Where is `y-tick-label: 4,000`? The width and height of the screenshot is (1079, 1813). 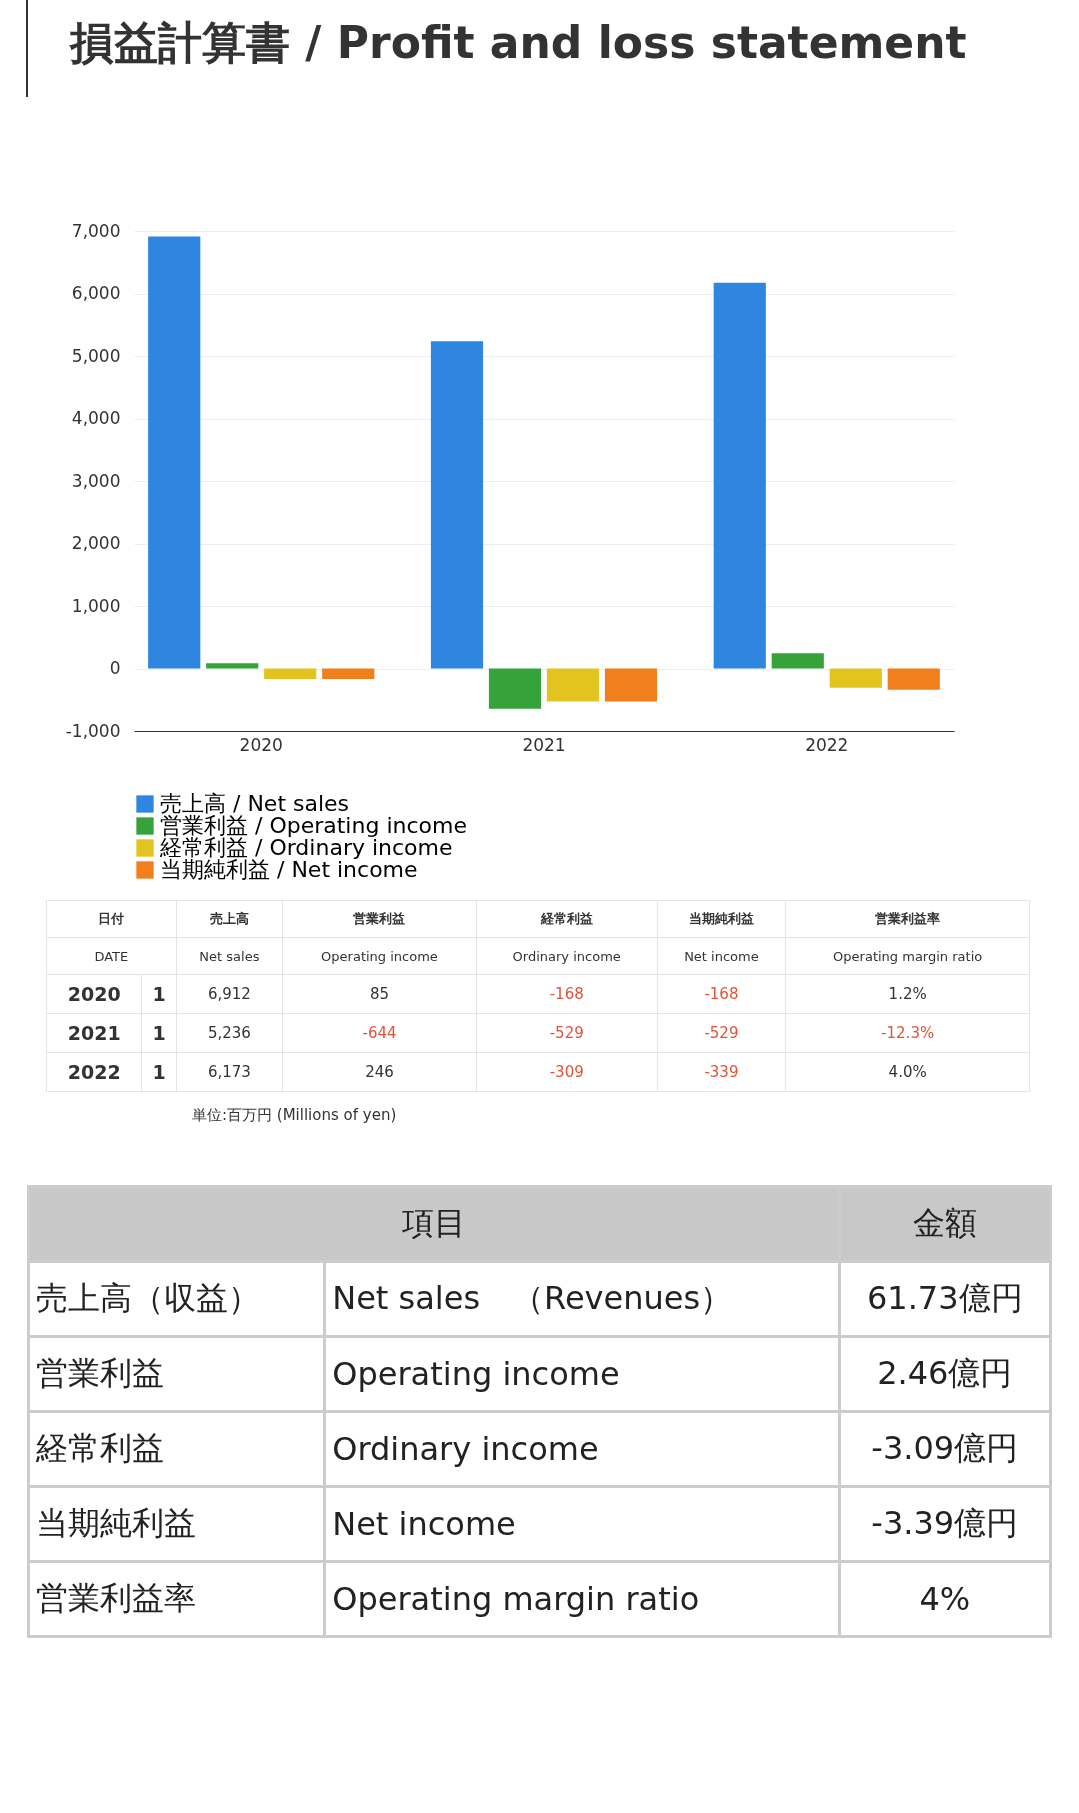 y-tick-label: 4,000 is located at coordinates (96, 418).